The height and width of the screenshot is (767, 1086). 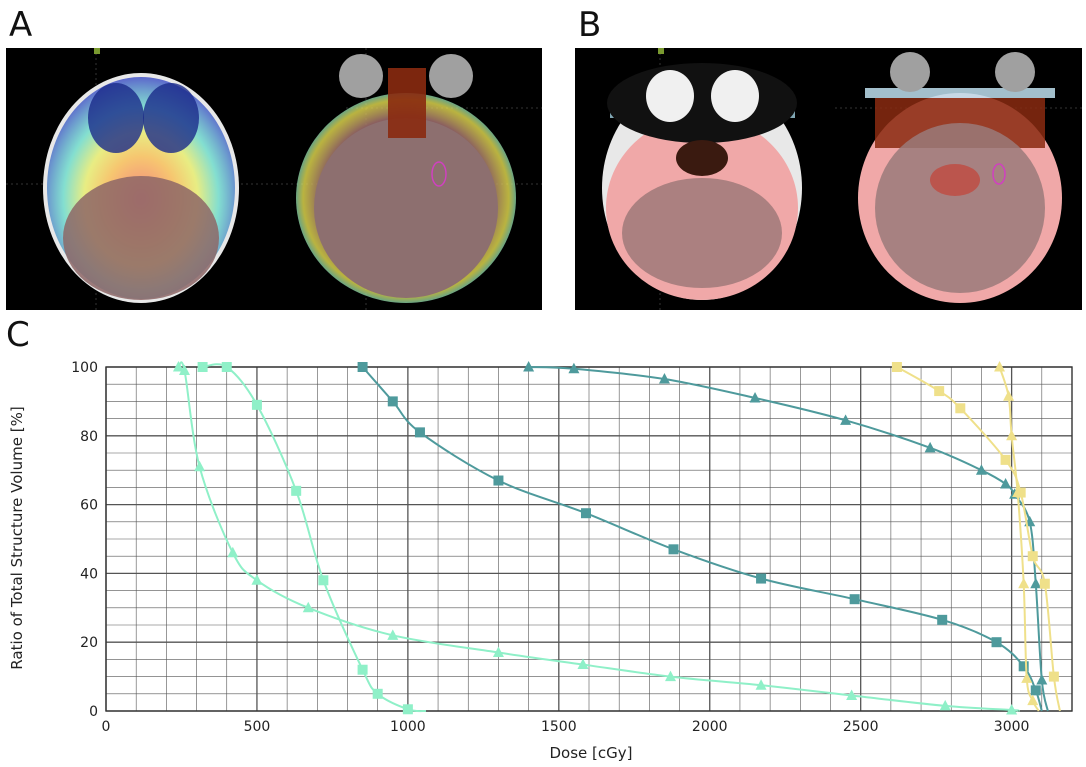 I want to click on y-tick-label: 100, so click(x=84, y=368).